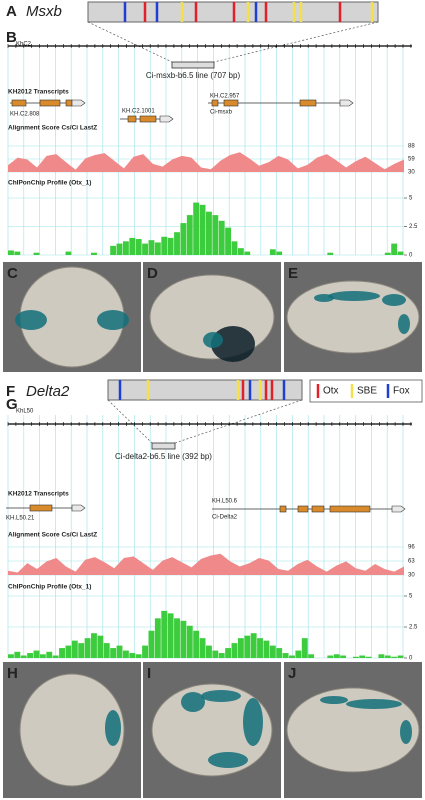 Image resolution: width=425 pixels, height=800 pixels. Describe the element at coordinates (225, 97) in the screenshot. I see `transcript-label: KH.C2.957` at that location.